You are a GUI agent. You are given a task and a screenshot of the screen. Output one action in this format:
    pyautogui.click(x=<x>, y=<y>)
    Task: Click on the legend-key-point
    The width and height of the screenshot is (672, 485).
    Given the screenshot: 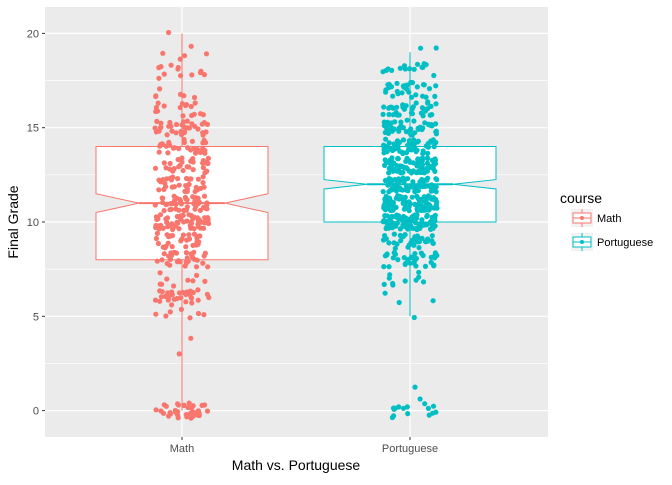 What is the action you would take?
    pyautogui.click(x=582, y=218)
    